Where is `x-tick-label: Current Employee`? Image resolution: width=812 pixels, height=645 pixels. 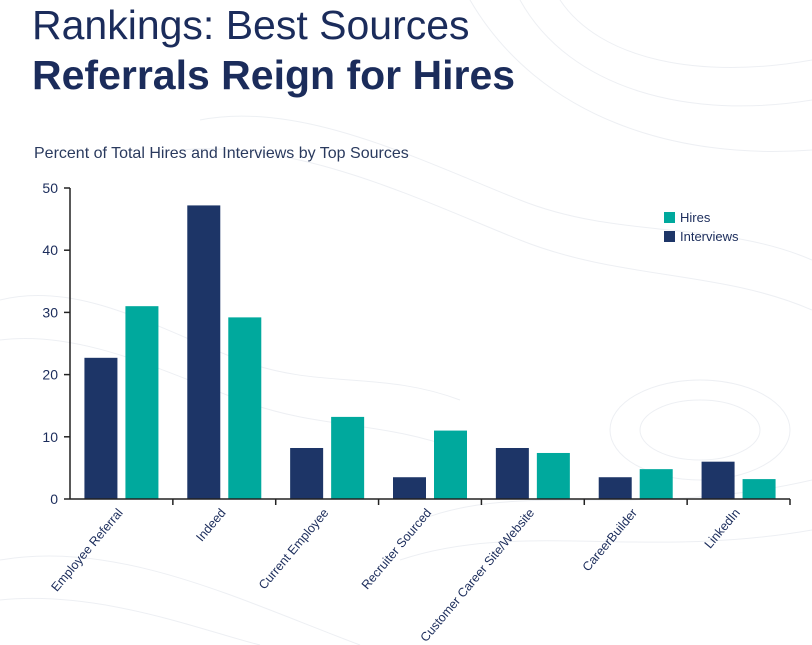
x-tick-label: Current Employee is located at coordinates (294, 549).